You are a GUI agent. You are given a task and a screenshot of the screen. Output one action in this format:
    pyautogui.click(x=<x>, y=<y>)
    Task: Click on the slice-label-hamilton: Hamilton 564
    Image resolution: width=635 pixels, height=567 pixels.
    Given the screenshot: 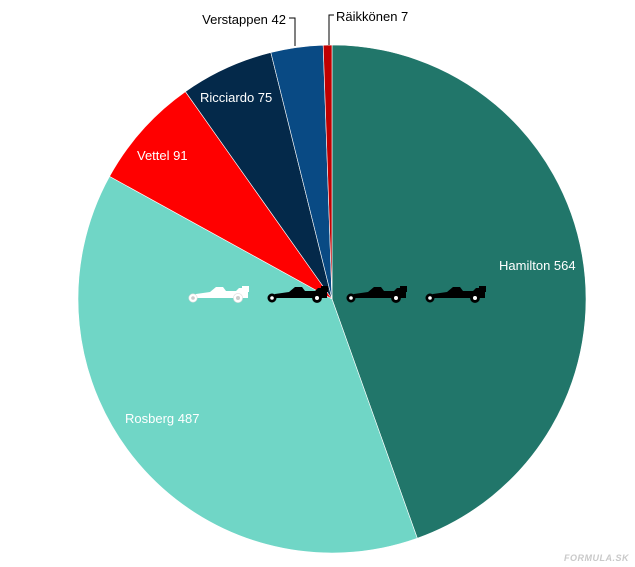 What is the action you would take?
    pyautogui.click(x=537, y=265)
    